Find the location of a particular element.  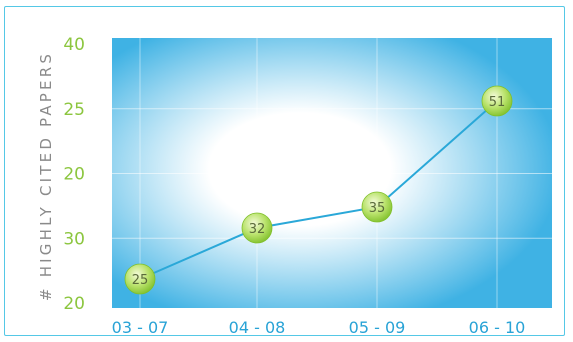

y-axis-ticks: 40 25 20 30 20 is located at coordinates (74, 174).